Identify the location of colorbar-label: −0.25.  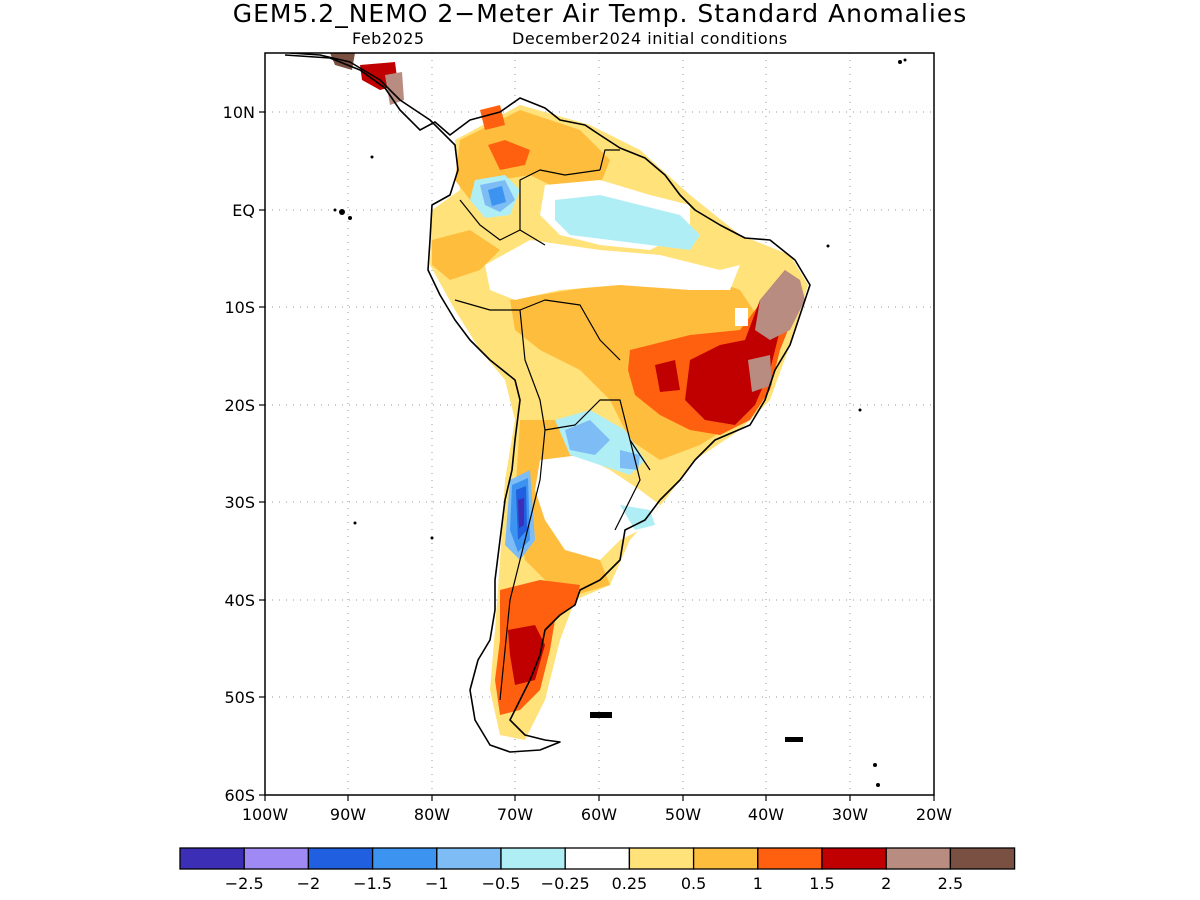
(565, 883).